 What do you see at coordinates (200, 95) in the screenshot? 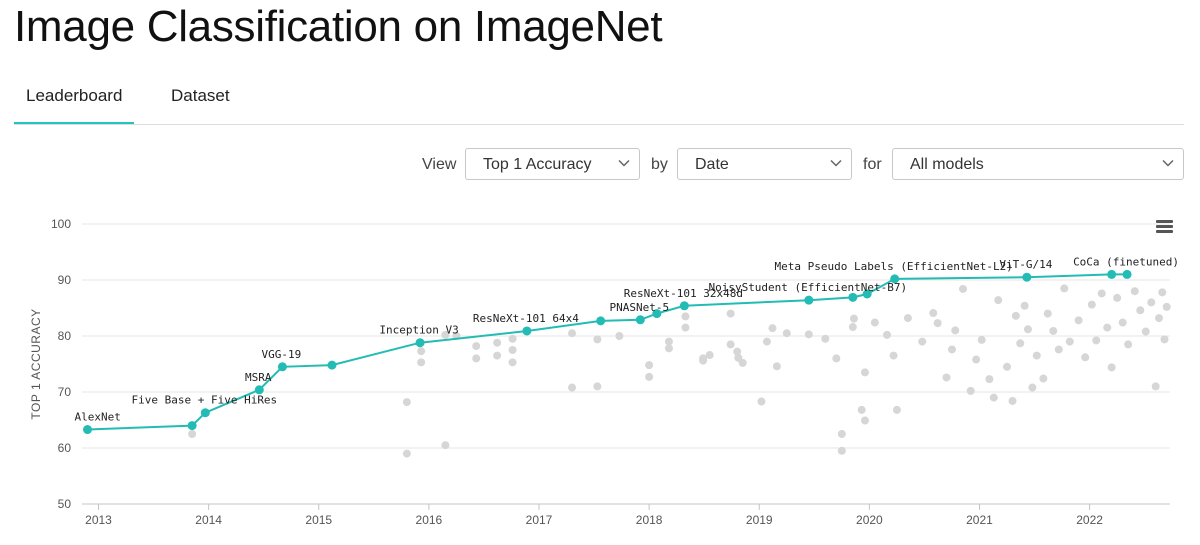
I see `tab-dataset: Dataset` at bounding box center [200, 95].